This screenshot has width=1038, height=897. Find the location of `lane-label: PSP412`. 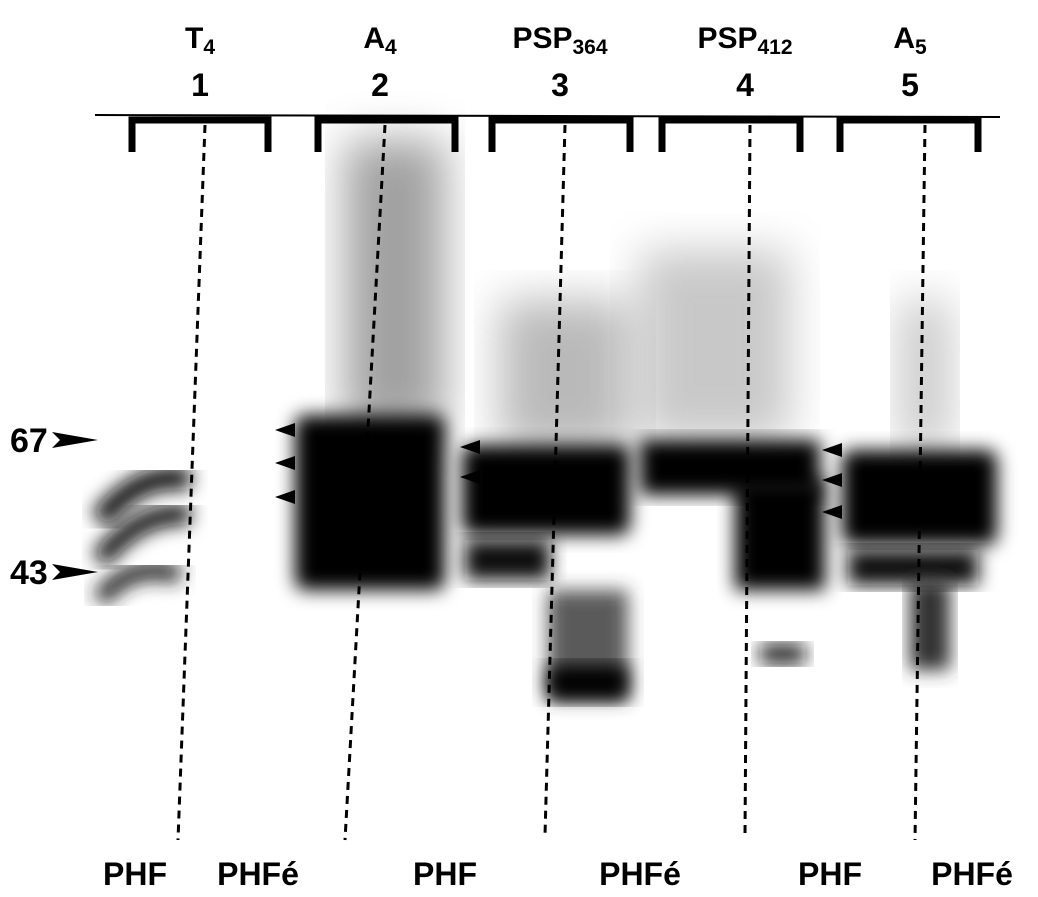

lane-label: PSP412 is located at coordinates (744, 40).